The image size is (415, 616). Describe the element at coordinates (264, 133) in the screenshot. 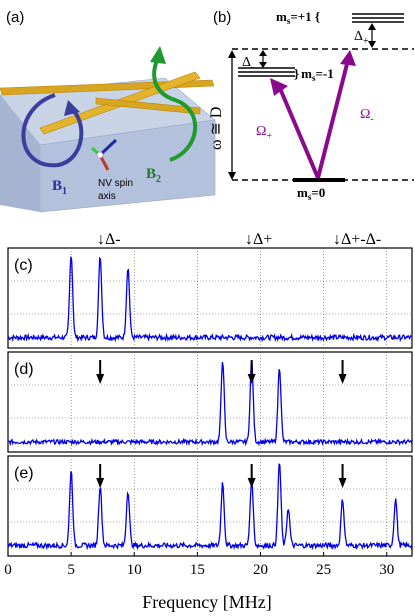

I see `omega-plus-label: Ω+` at that location.